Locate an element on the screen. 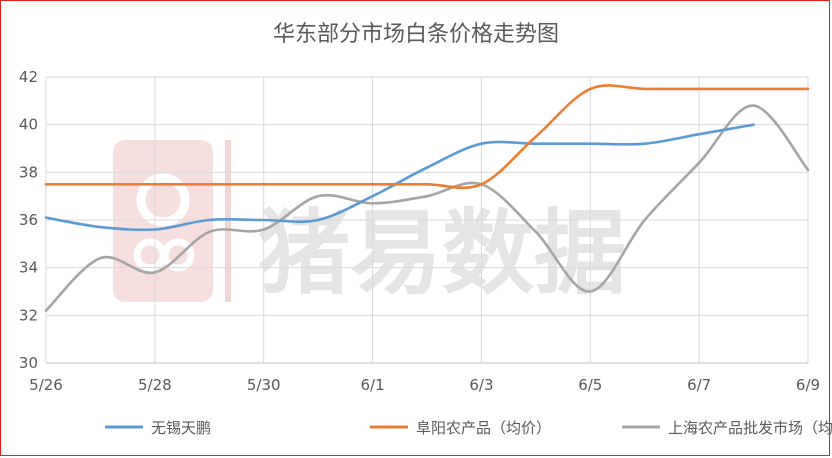  y-tick-label: 40 is located at coordinates (28, 125).